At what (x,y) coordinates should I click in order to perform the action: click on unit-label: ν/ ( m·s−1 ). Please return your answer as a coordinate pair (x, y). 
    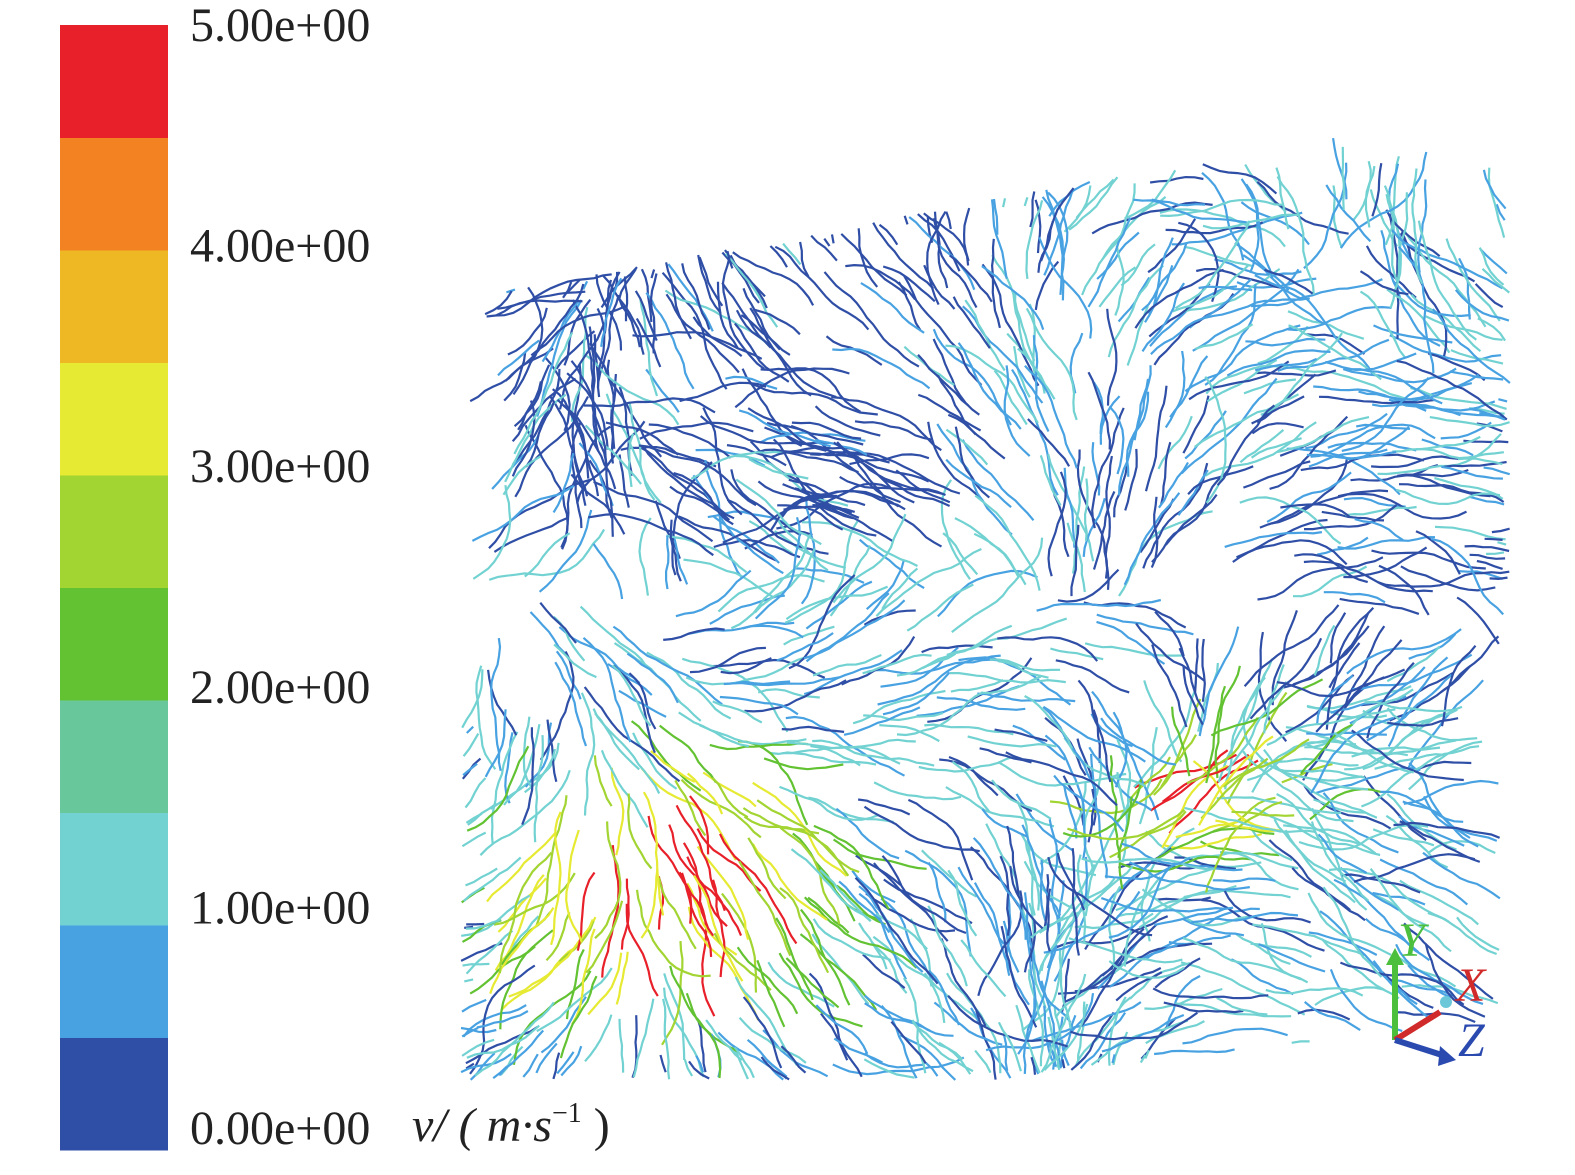
    Looking at the image, I should click on (511, 1125).